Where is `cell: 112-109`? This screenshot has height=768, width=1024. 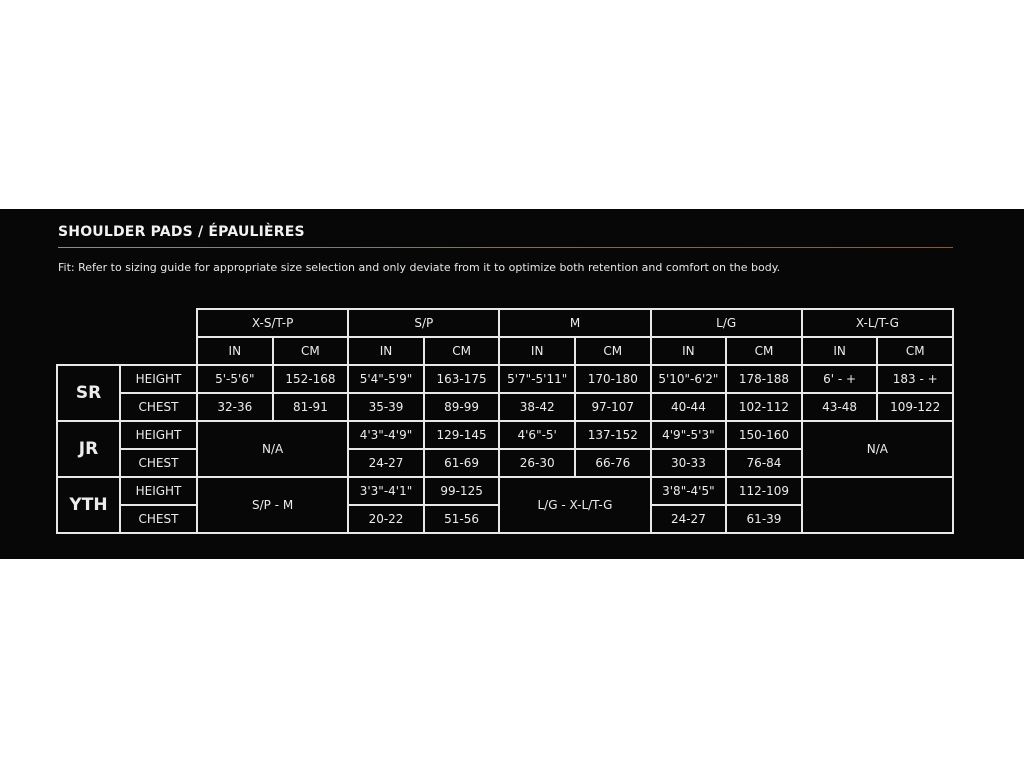
cell: 112-109 is located at coordinates (764, 491).